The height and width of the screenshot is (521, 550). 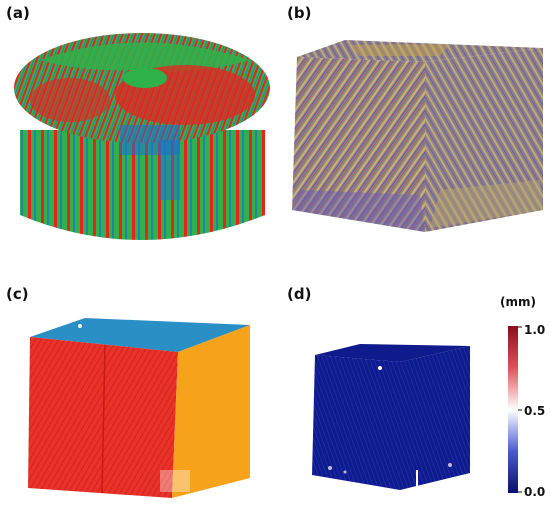 What do you see at coordinates (139, 408) in the screenshot?
I see `box-point-cloud-segmented` at bounding box center [139, 408].